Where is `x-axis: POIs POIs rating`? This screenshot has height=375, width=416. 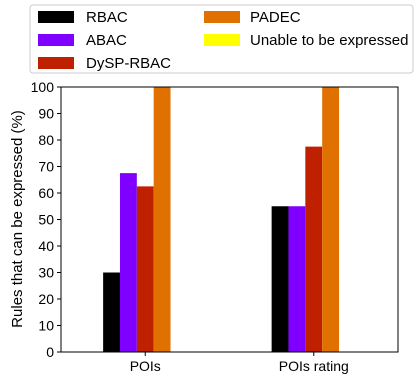
x-axis: POIs POIs rating is located at coordinates (239, 363).